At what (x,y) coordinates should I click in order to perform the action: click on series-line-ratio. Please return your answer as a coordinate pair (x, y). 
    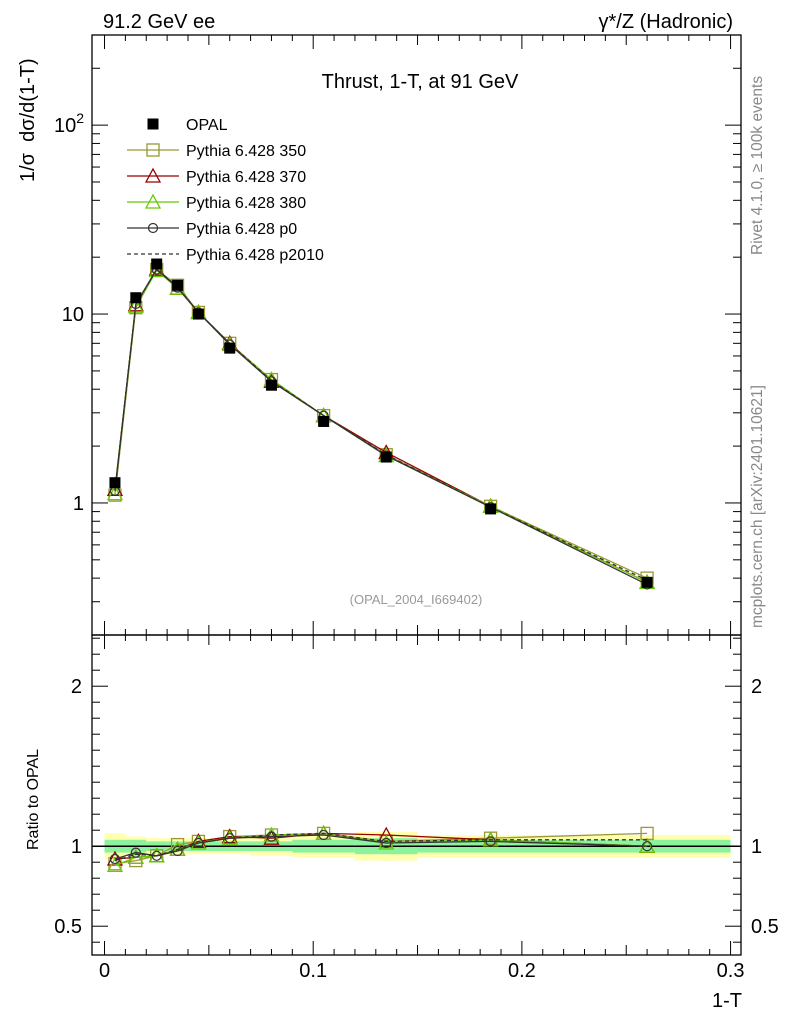
    Looking at the image, I should click on (381, 847).